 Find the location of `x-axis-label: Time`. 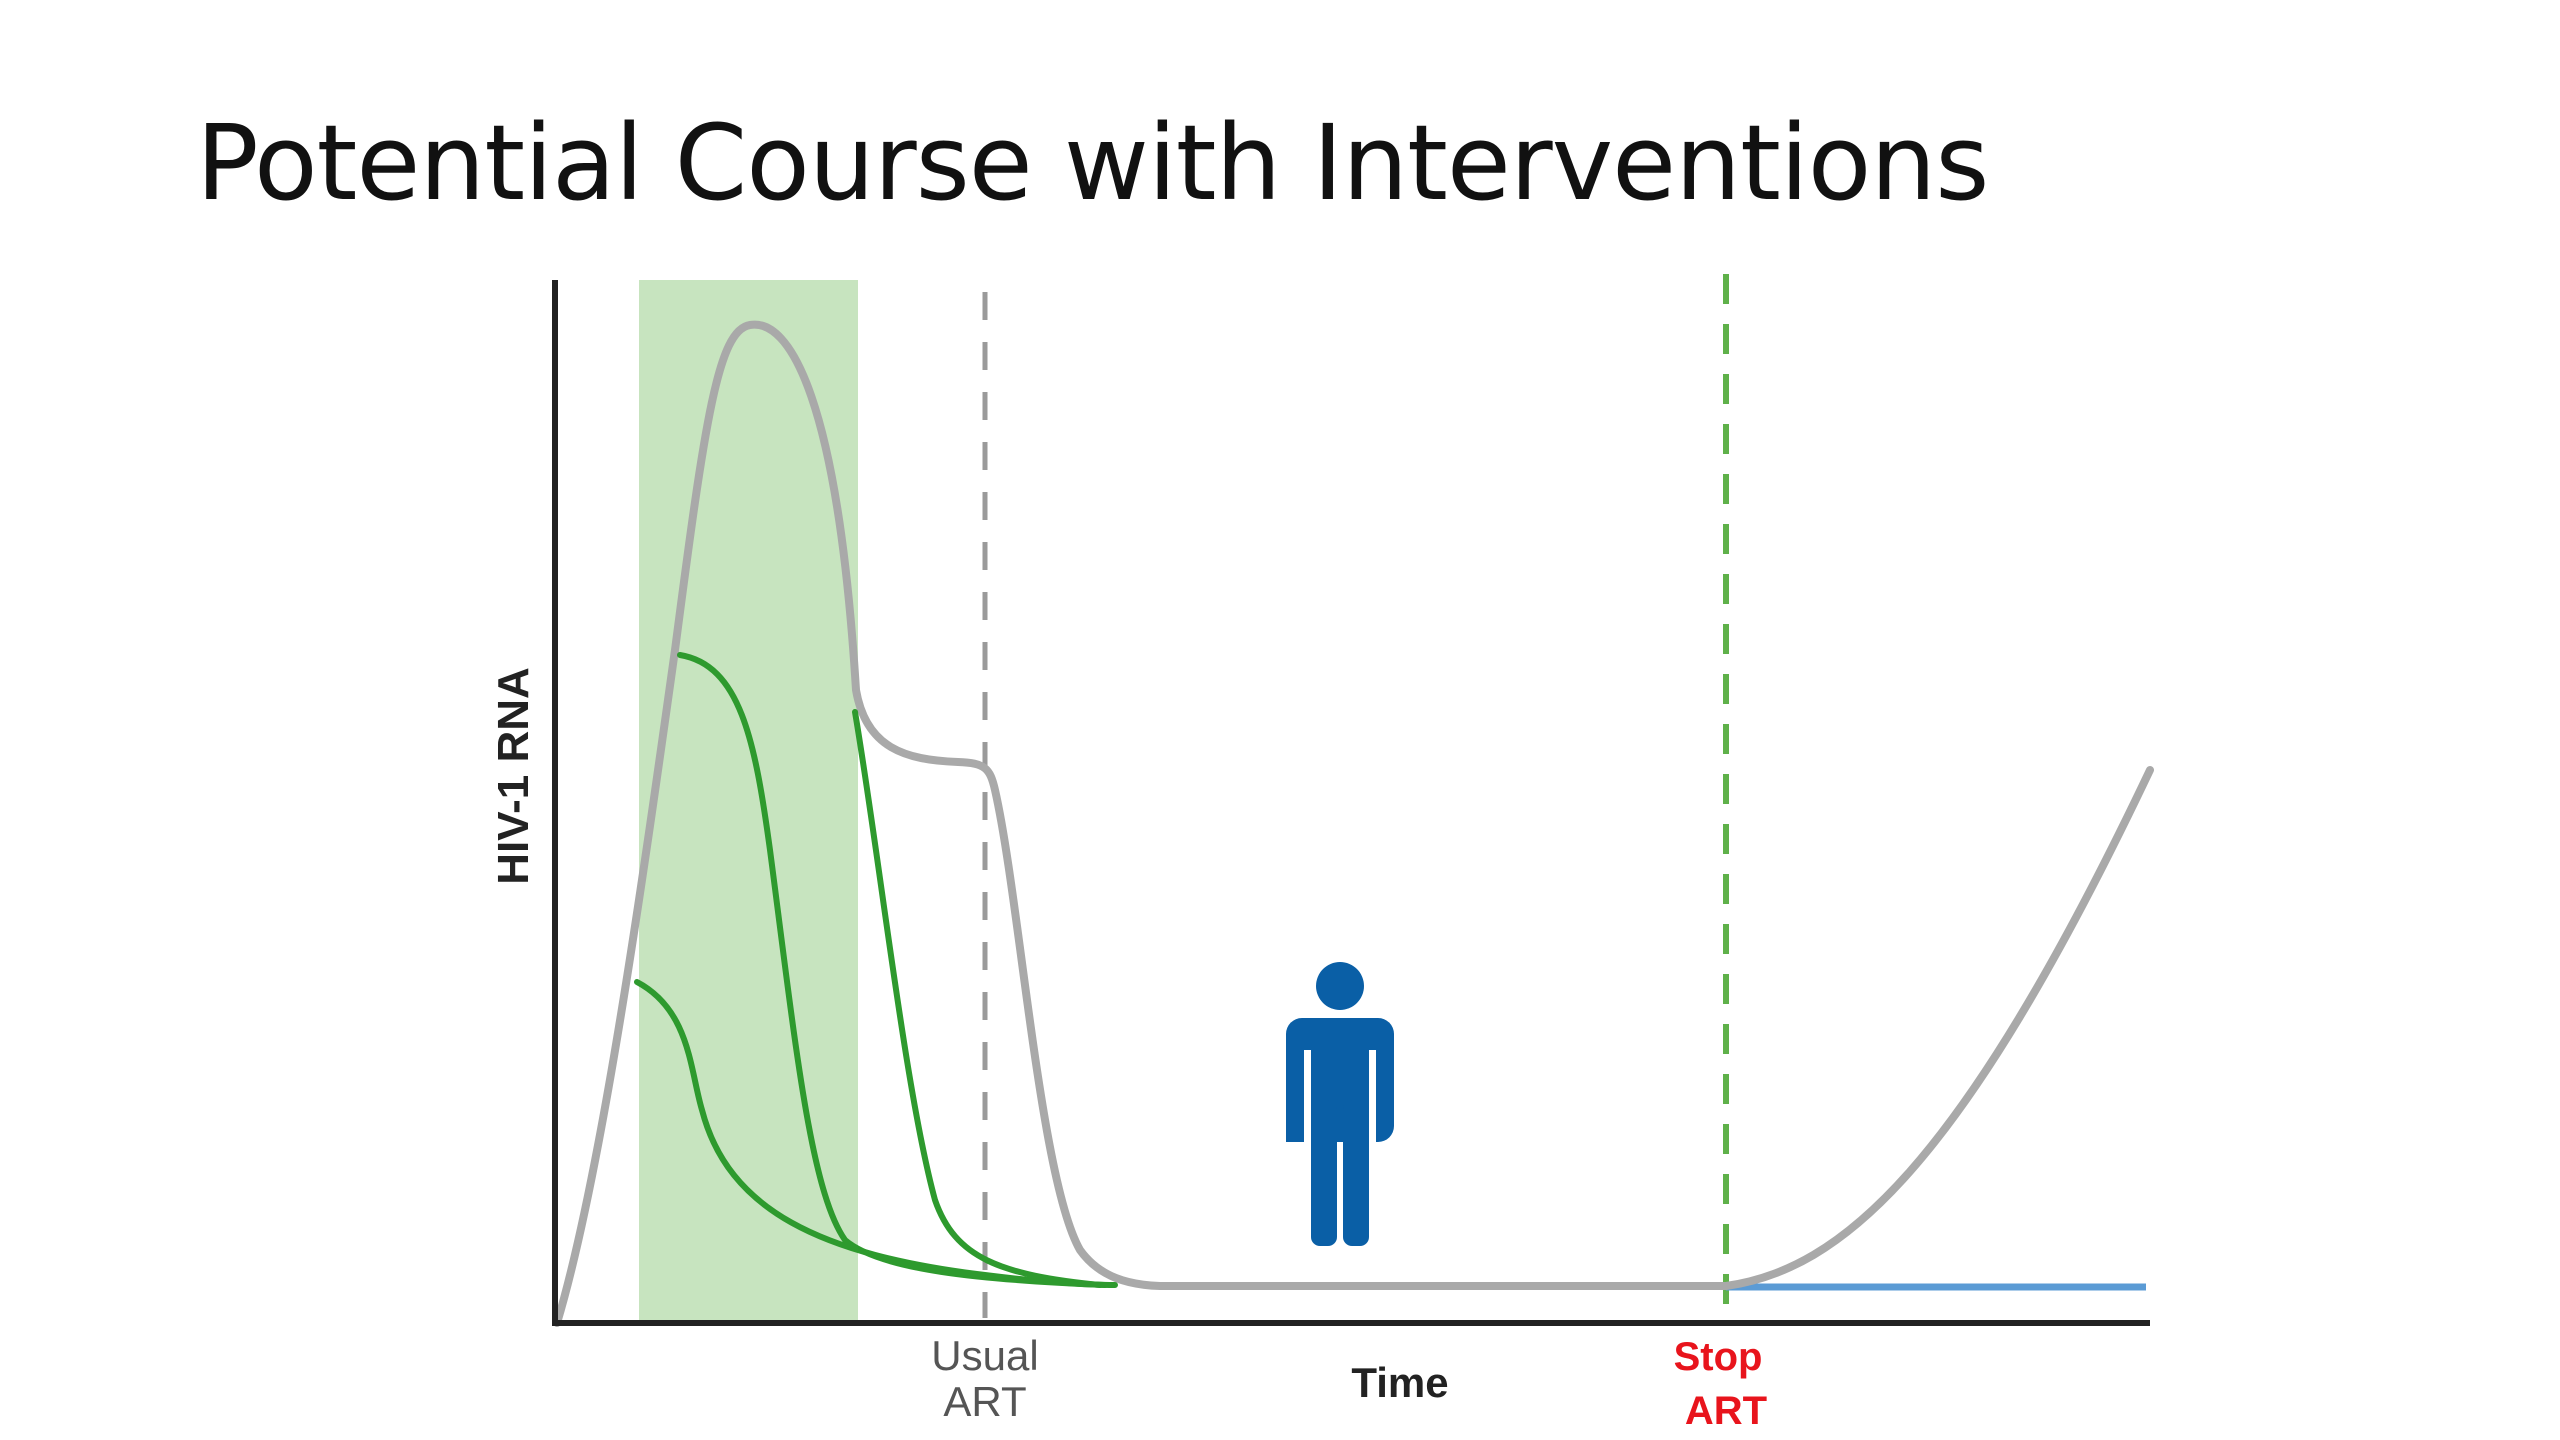

x-axis-label: Time is located at coordinates (1399, 1382).